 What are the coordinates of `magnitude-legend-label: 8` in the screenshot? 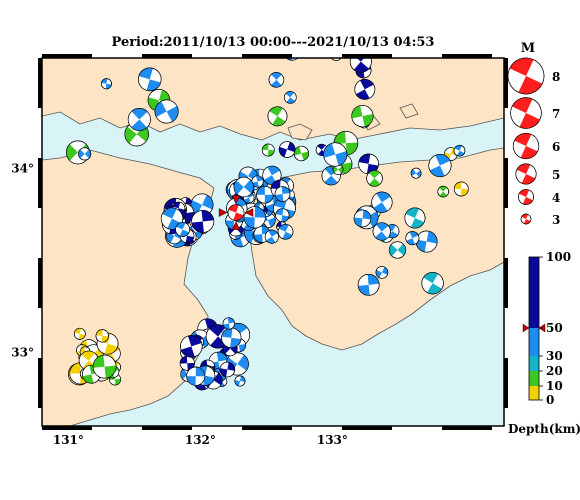 It's located at (556, 77).